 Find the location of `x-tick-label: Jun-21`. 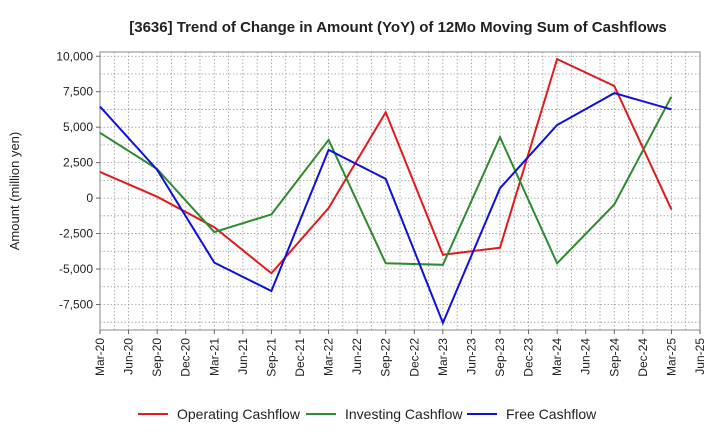

x-tick-label: Jun-21 is located at coordinates (243, 356).